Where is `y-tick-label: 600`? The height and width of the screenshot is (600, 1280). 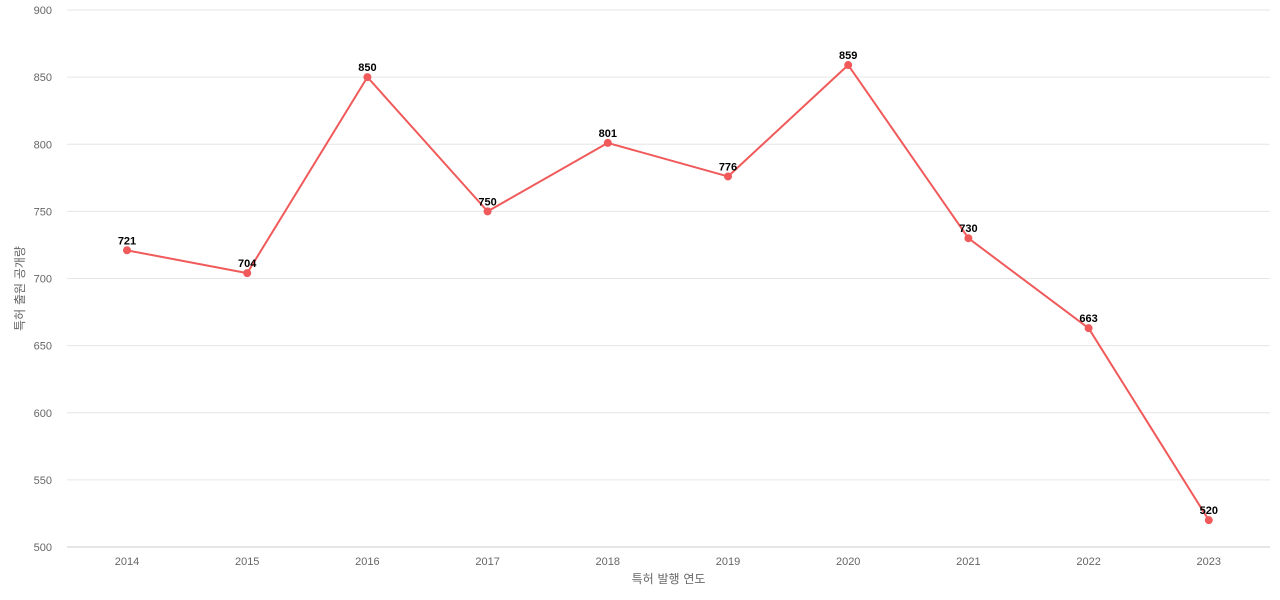
y-tick-label: 600 is located at coordinates (43, 414).